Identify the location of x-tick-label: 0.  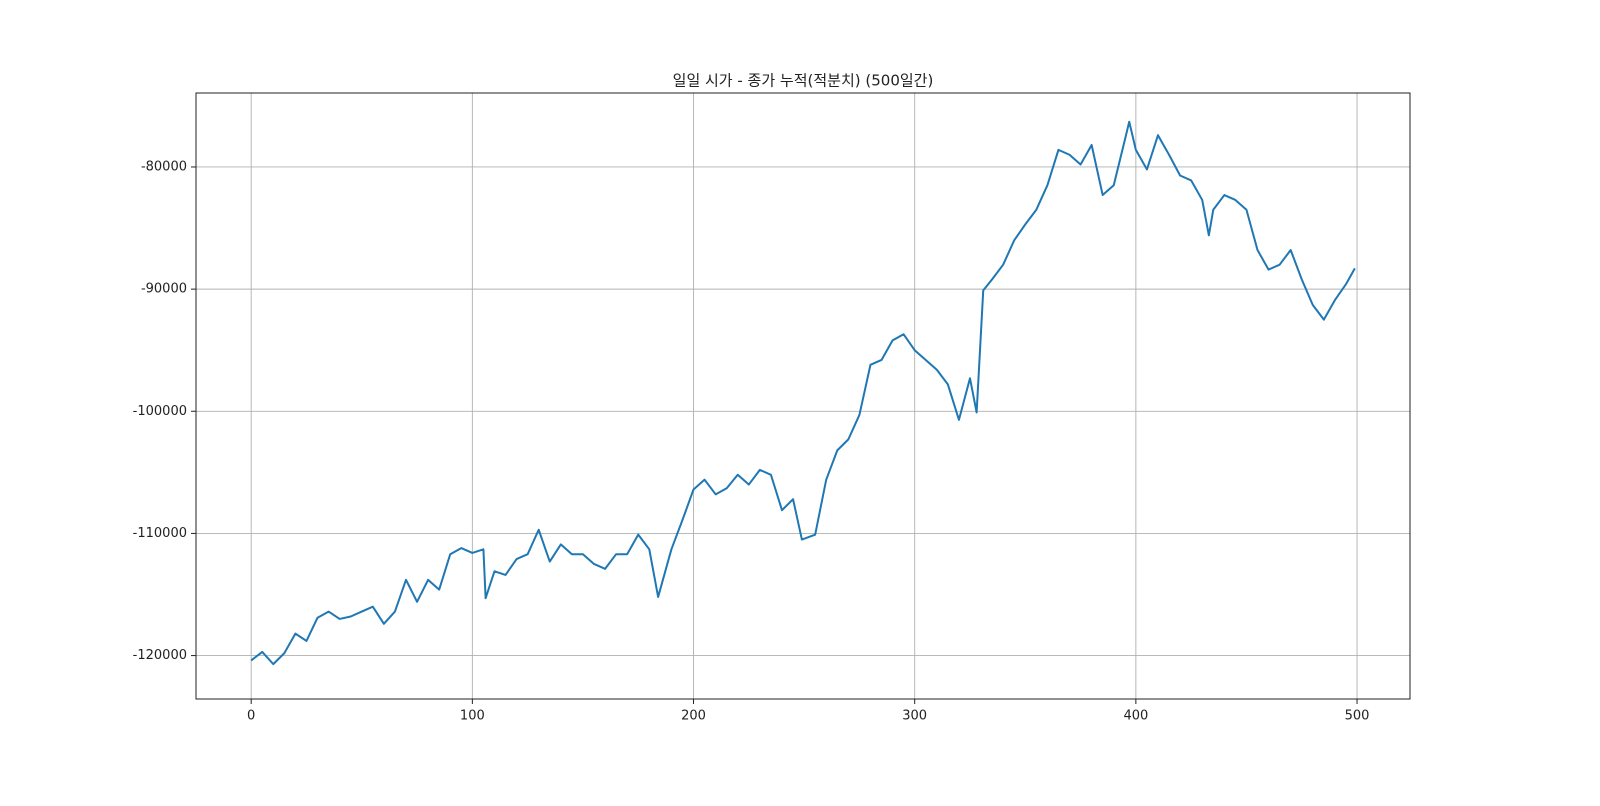
(251, 716).